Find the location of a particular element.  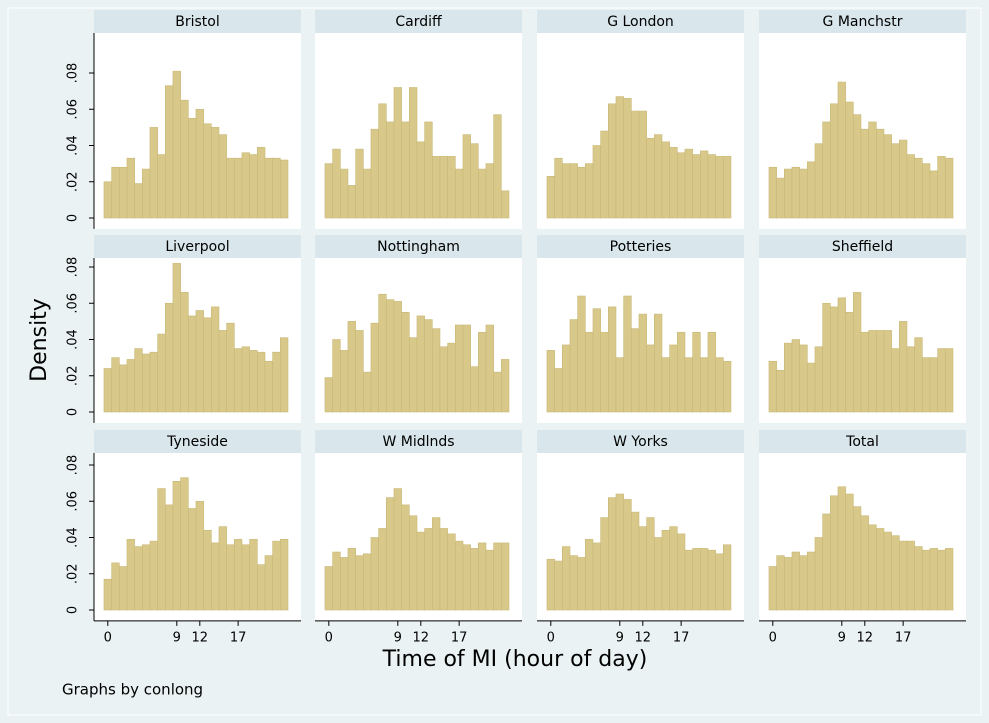

x-tick-label: 0 is located at coordinates (108, 637).